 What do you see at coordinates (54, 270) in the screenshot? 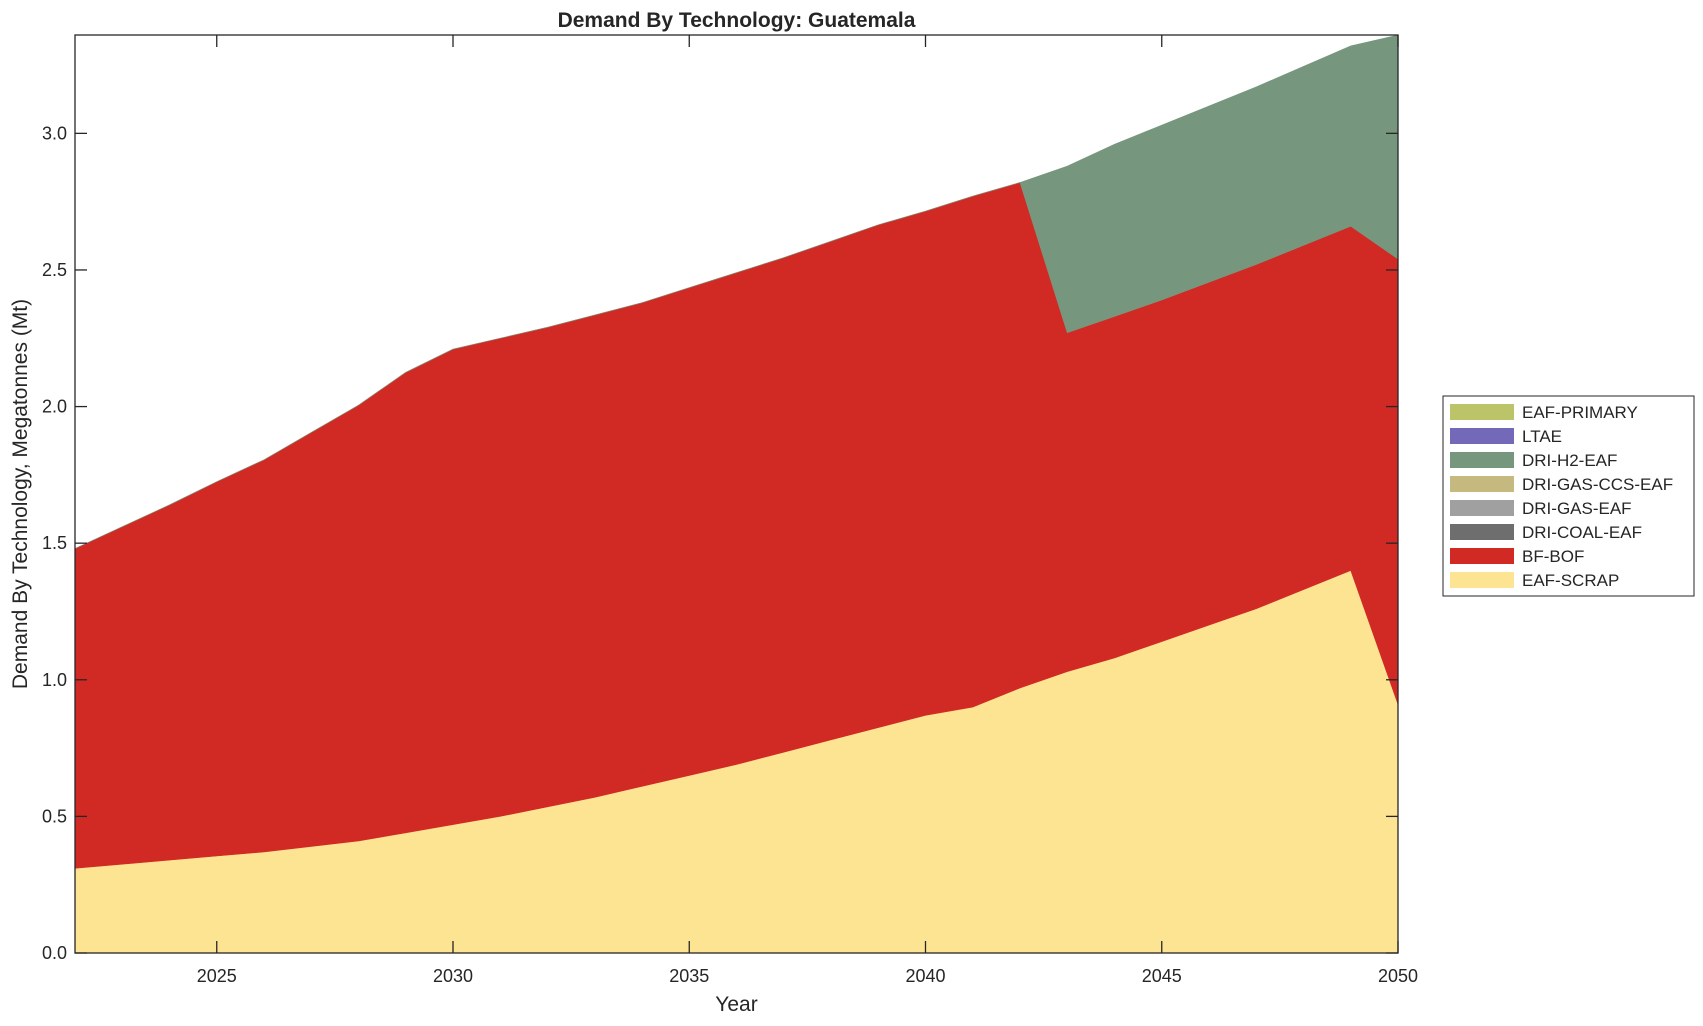
I see `y-tick-label: 2.5` at bounding box center [54, 270].